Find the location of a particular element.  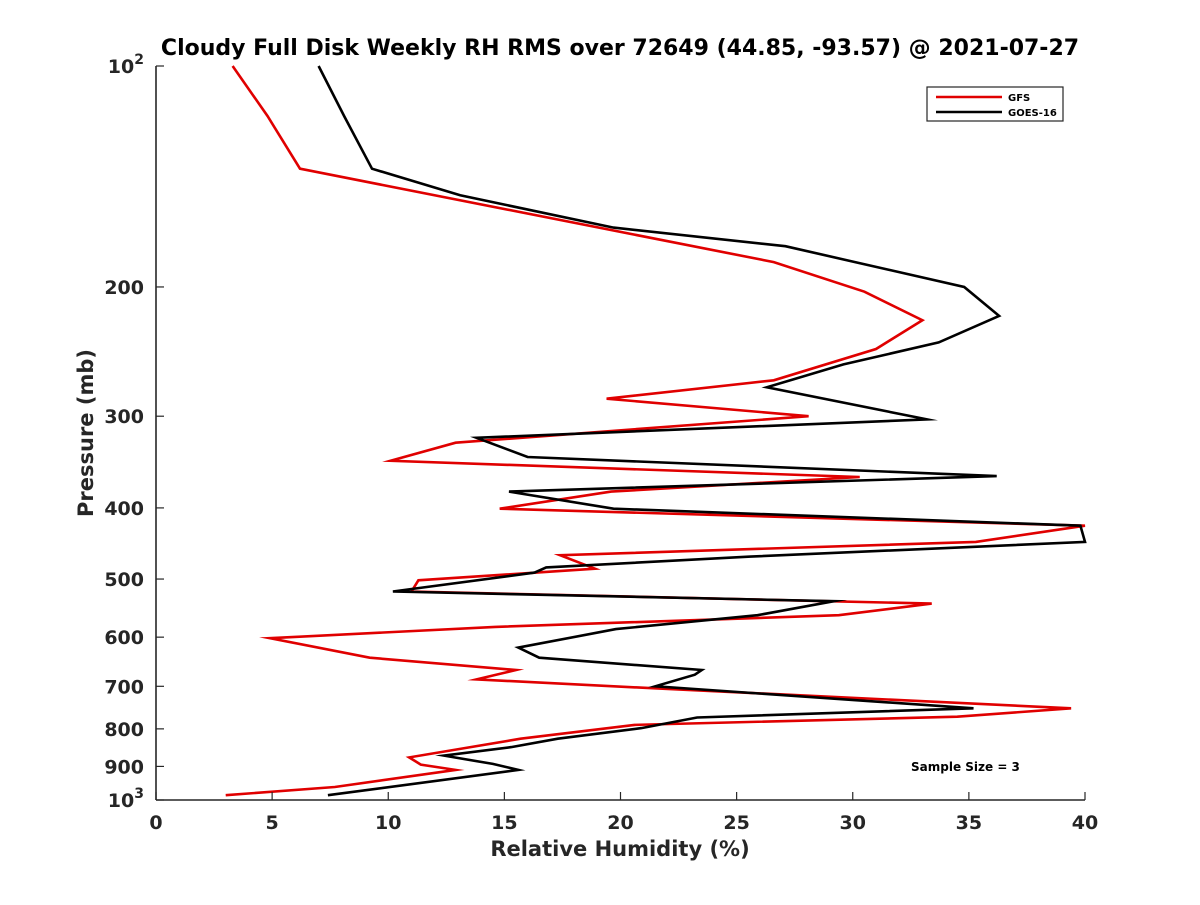

legend-label: GFS is located at coordinates (1019, 98).